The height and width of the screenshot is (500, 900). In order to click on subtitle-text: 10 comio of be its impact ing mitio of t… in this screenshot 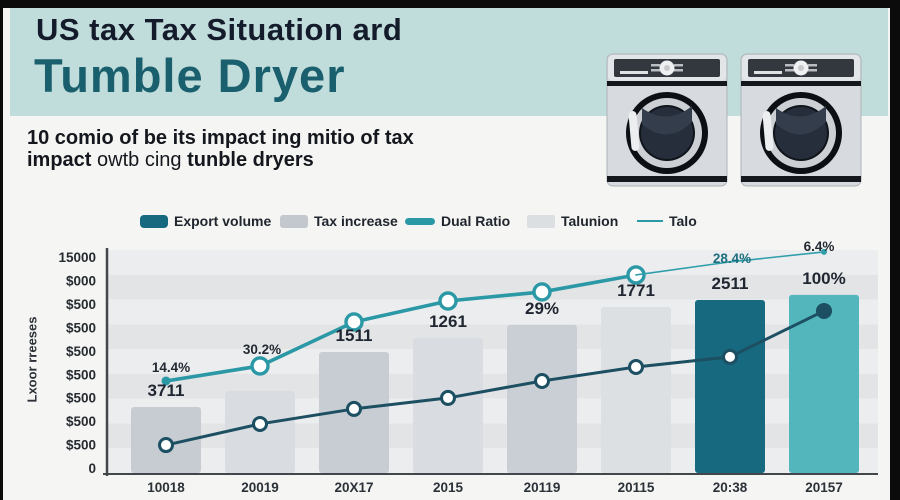, I will do `click(220, 149)`.